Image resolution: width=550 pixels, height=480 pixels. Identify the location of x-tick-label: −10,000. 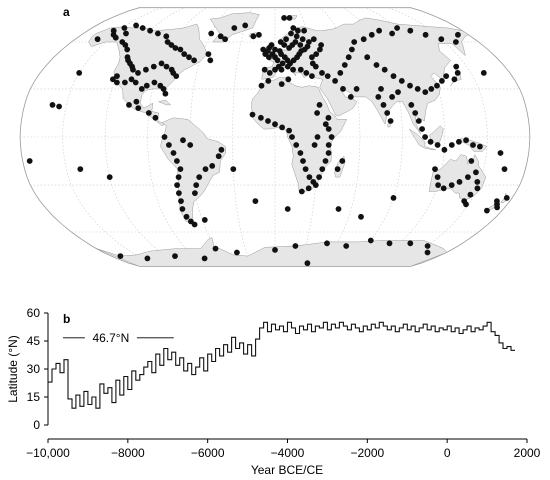
(48, 453).